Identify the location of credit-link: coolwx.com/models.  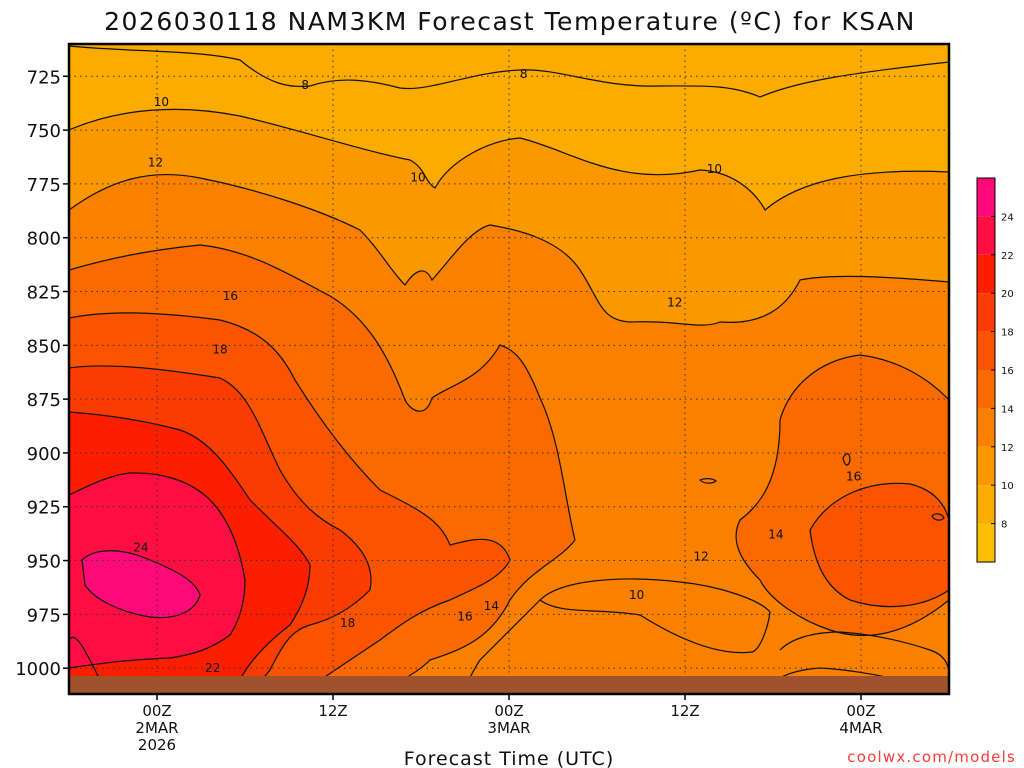
(931, 757).